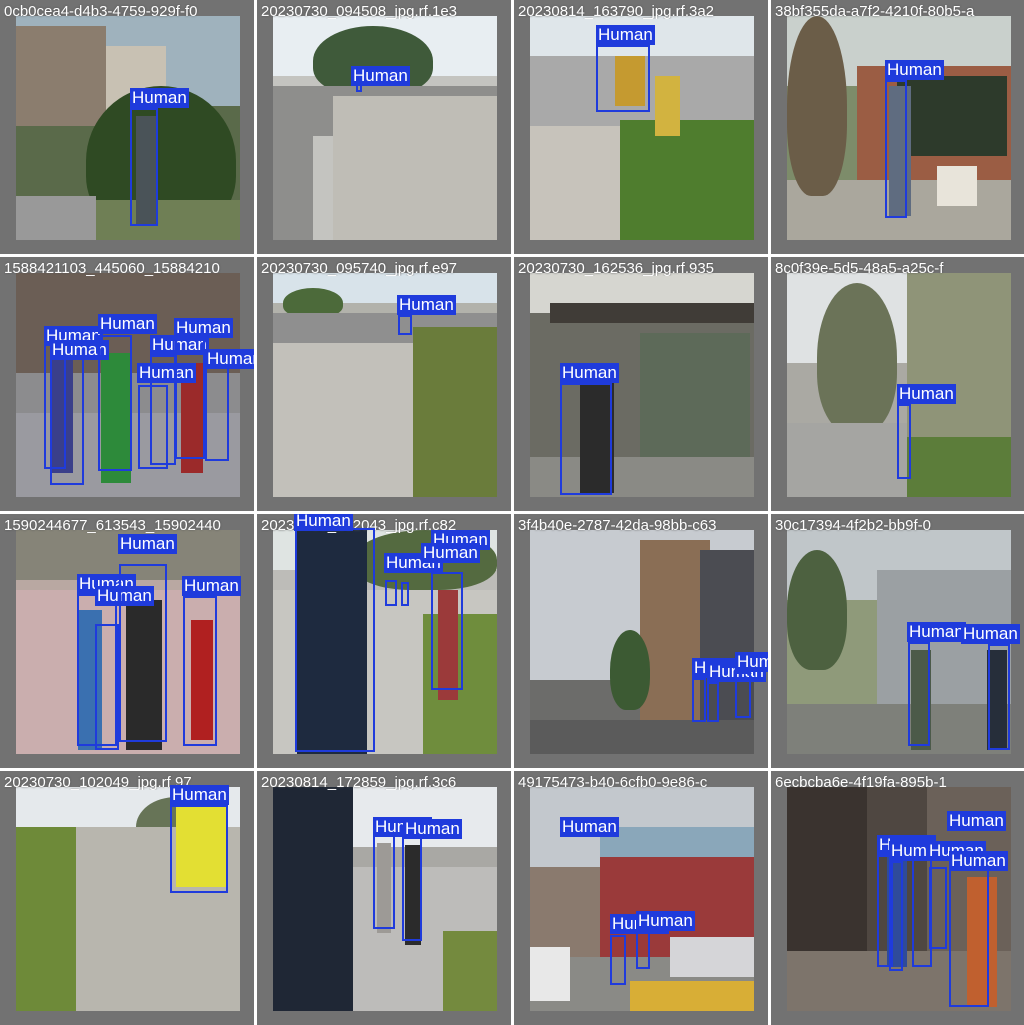  I want to click on tile-11: 30c17394-4f2b2-bb9f-0 Human Human, so click(897, 641).